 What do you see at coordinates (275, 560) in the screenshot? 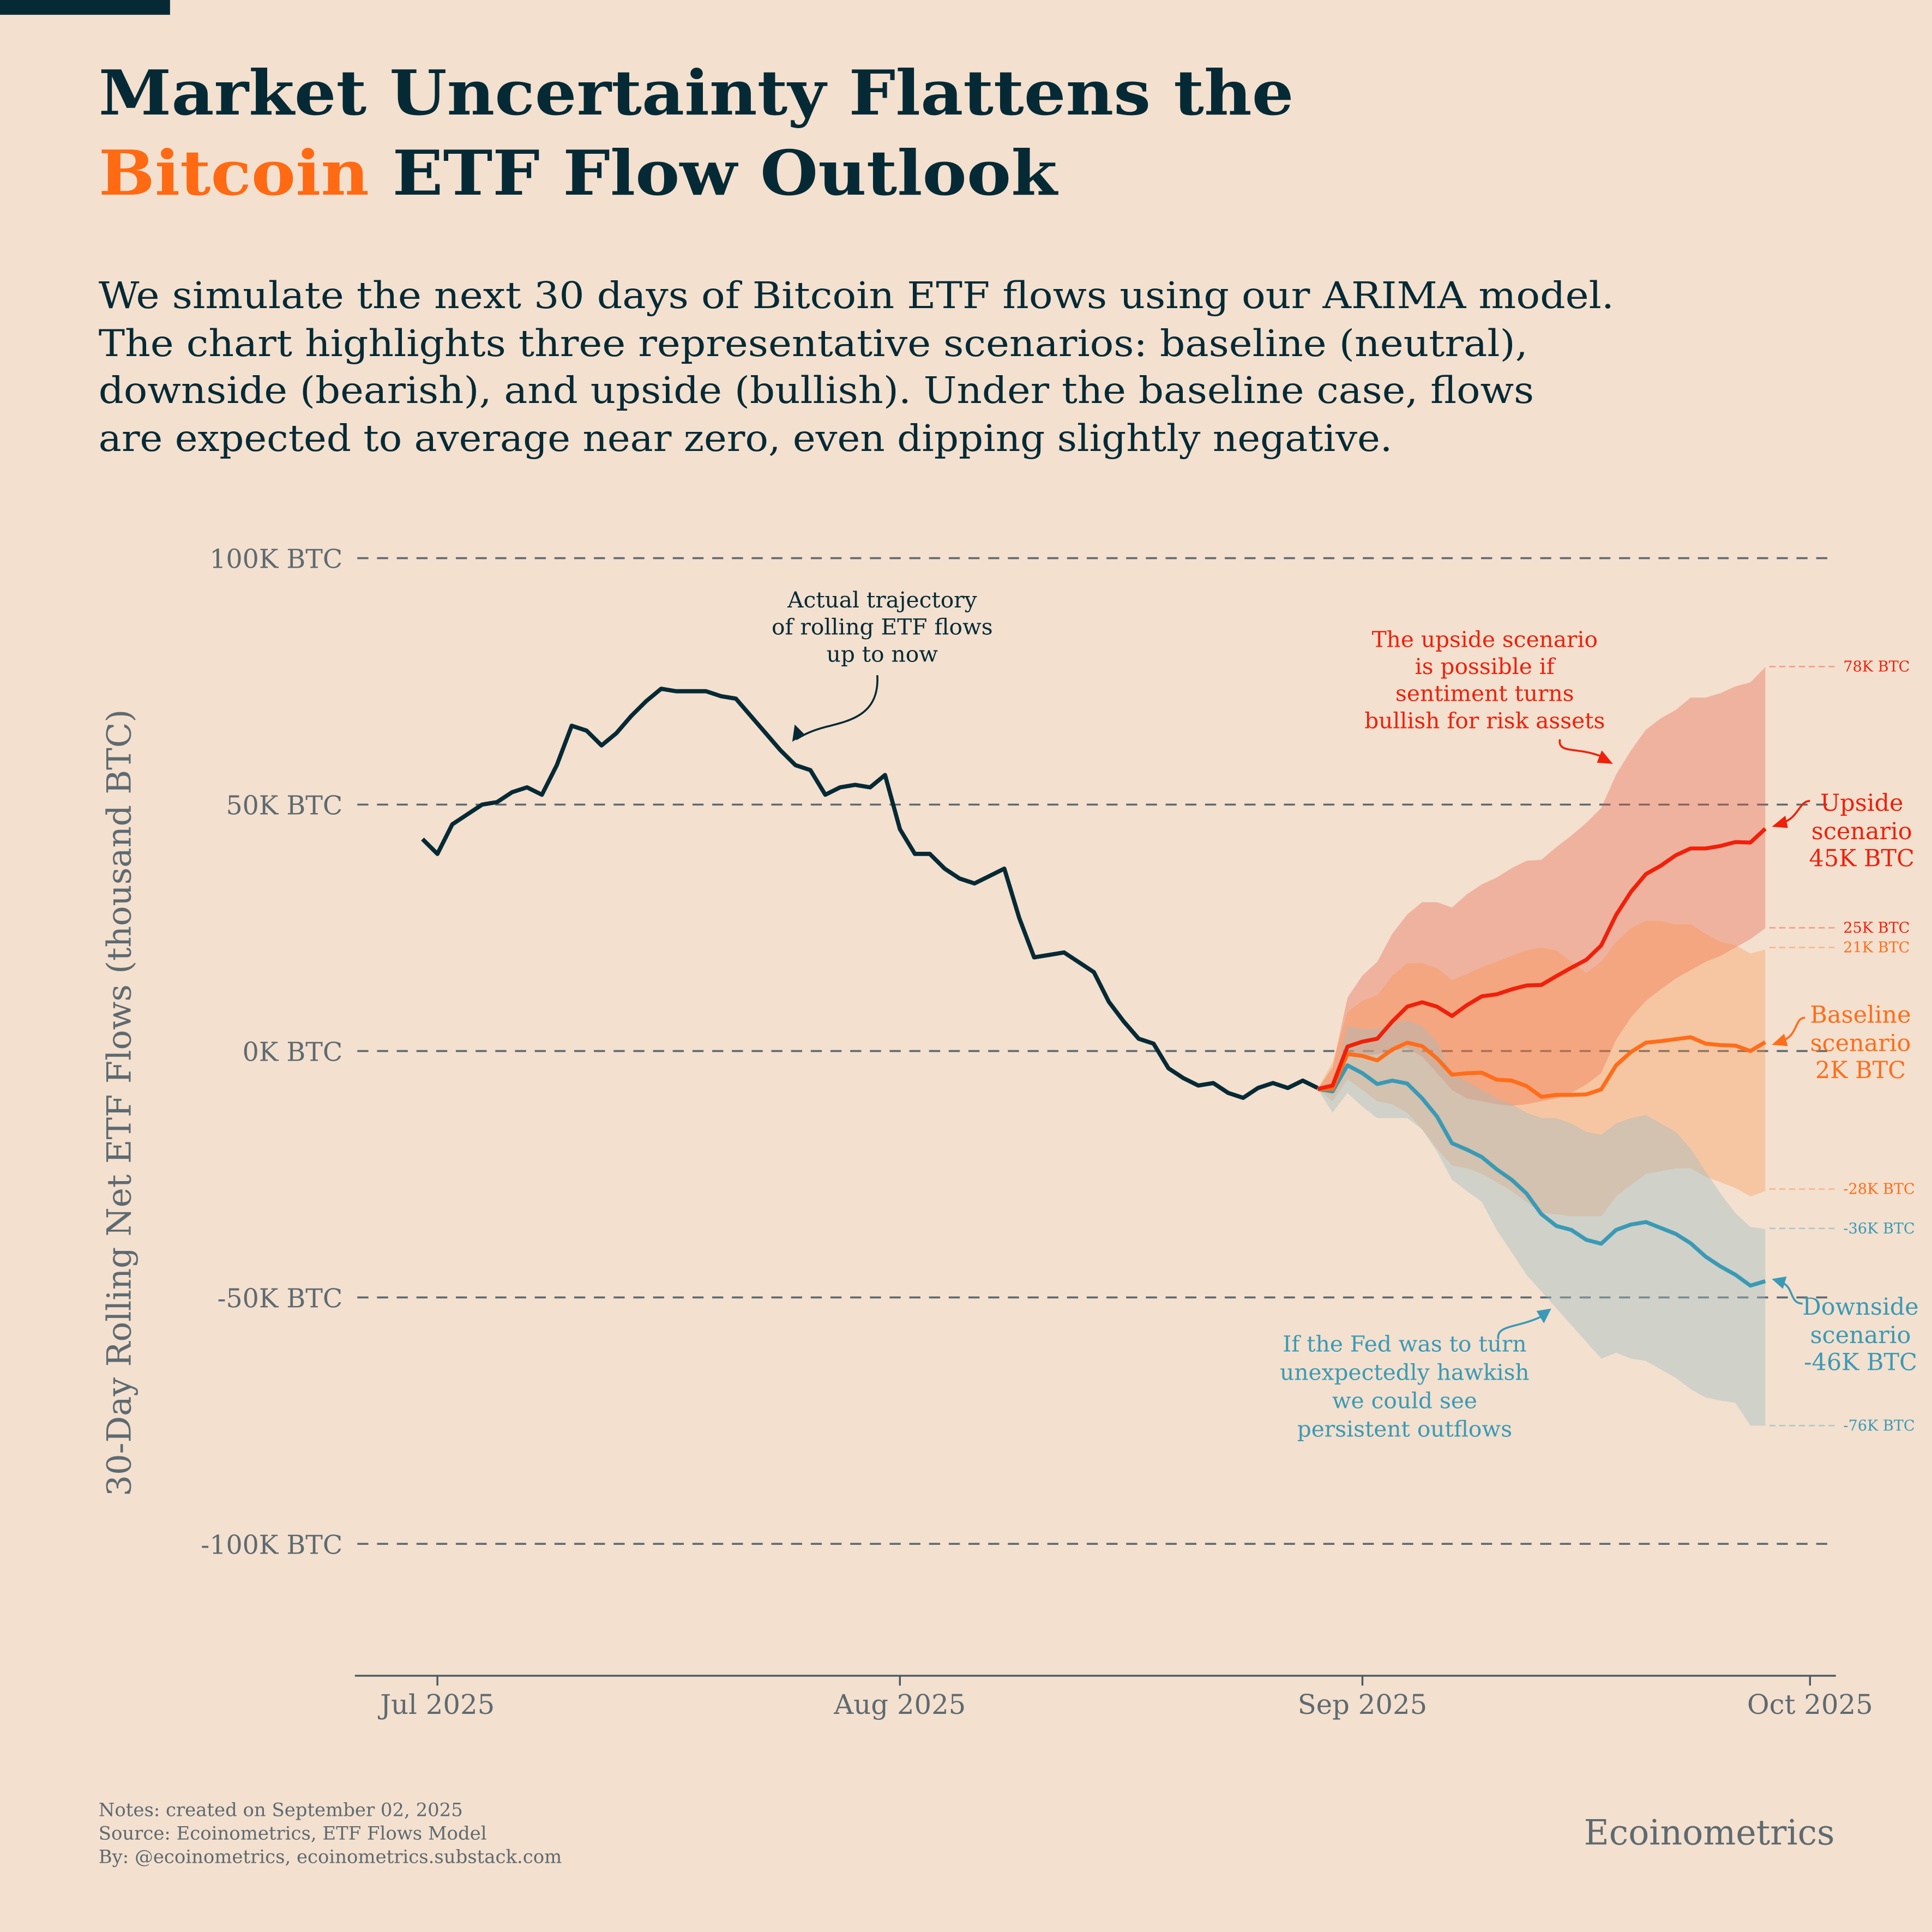
I see `y-tick-label: 100K BTC` at bounding box center [275, 560].